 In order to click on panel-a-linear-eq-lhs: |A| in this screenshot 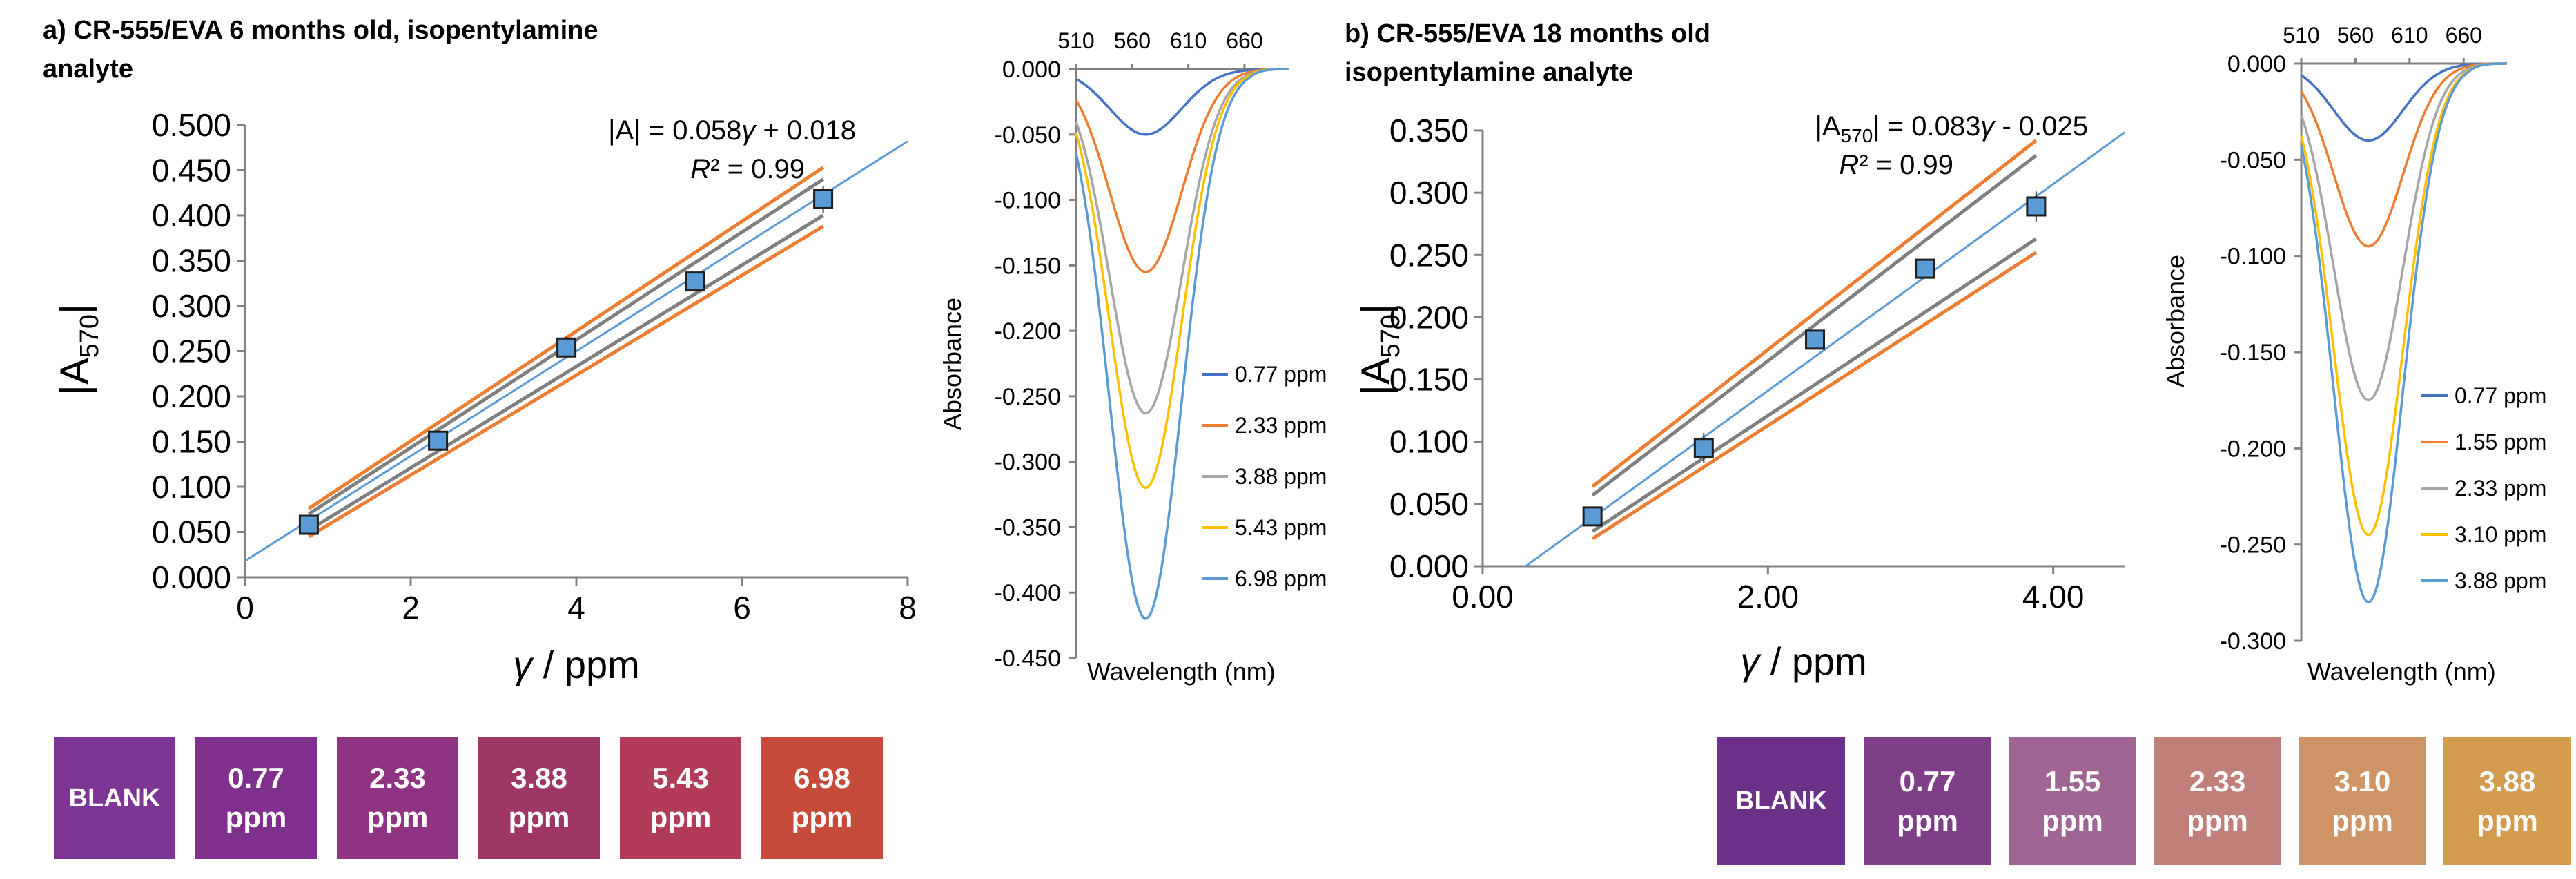, I will do `click(624, 130)`.